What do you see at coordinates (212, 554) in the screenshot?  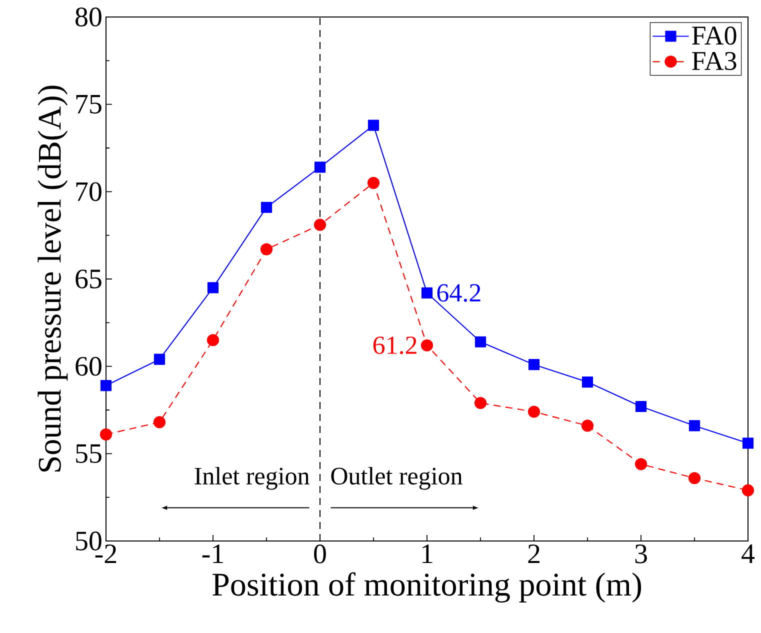 I see `x-tick-label: -1` at bounding box center [212, 554].